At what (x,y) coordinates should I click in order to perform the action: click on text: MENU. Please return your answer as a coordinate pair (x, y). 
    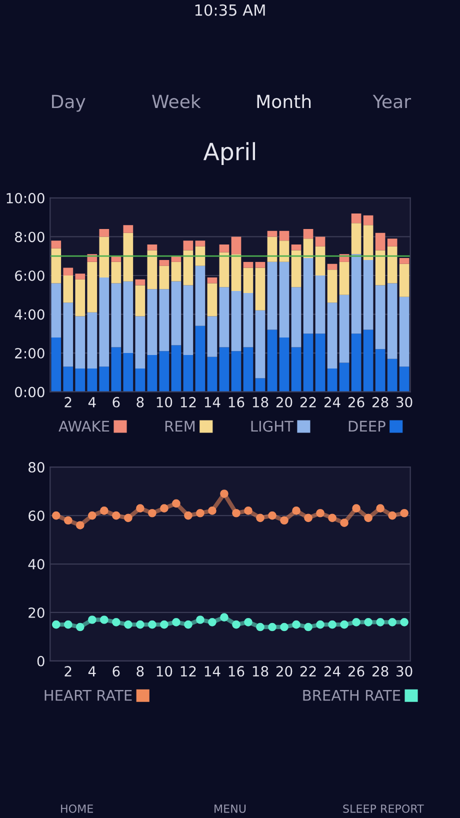
    Looking at the image, I should click on (230, 808).